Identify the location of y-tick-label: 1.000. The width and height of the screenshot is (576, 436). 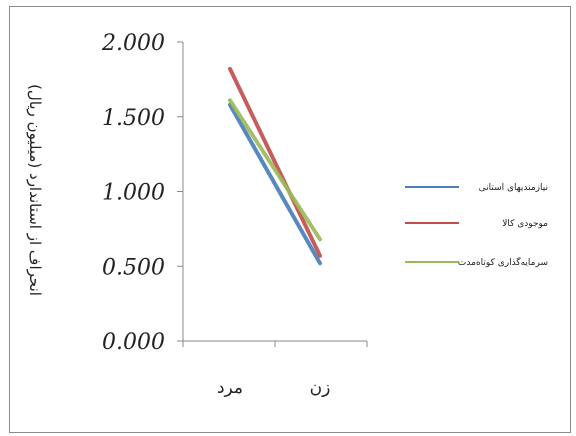
(133, 193).